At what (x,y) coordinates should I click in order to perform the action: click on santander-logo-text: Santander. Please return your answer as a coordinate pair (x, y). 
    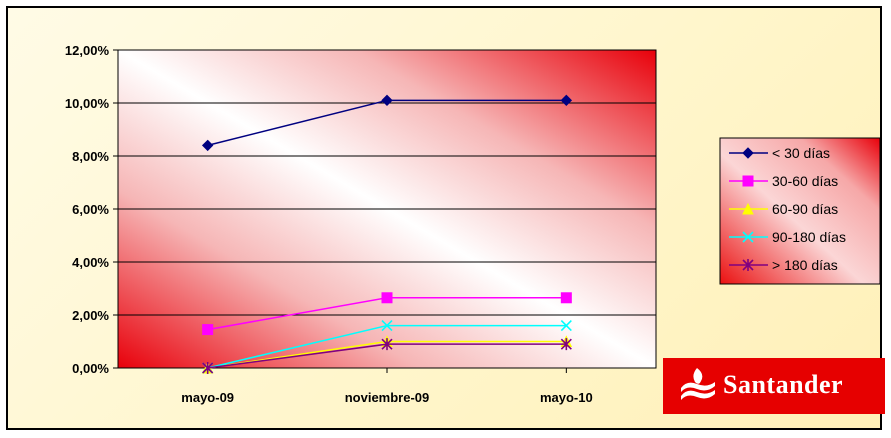
    Looking at the image, I should click on (783, 384).